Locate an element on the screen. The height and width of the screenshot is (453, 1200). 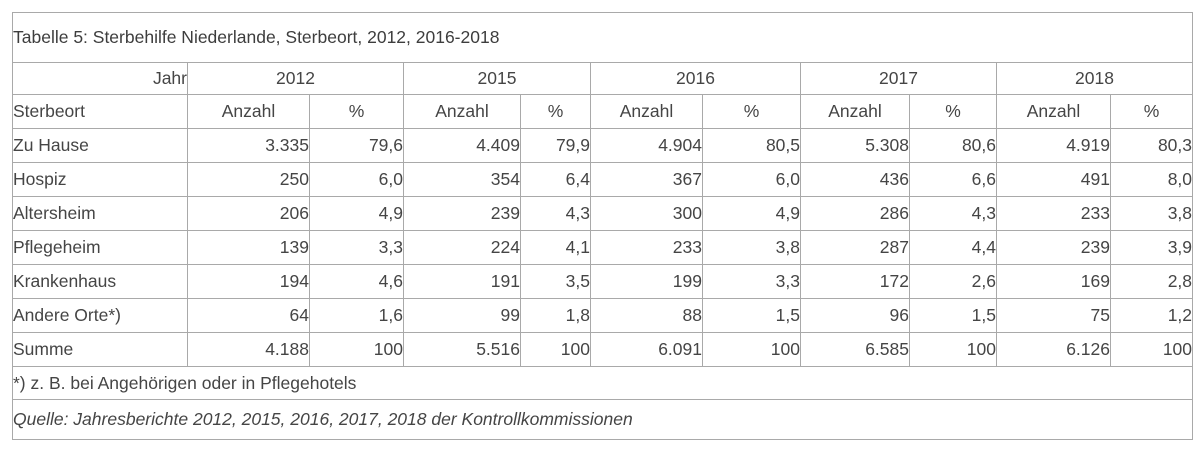
anzahl-cell: 250 is located at coordinates (248, 179).